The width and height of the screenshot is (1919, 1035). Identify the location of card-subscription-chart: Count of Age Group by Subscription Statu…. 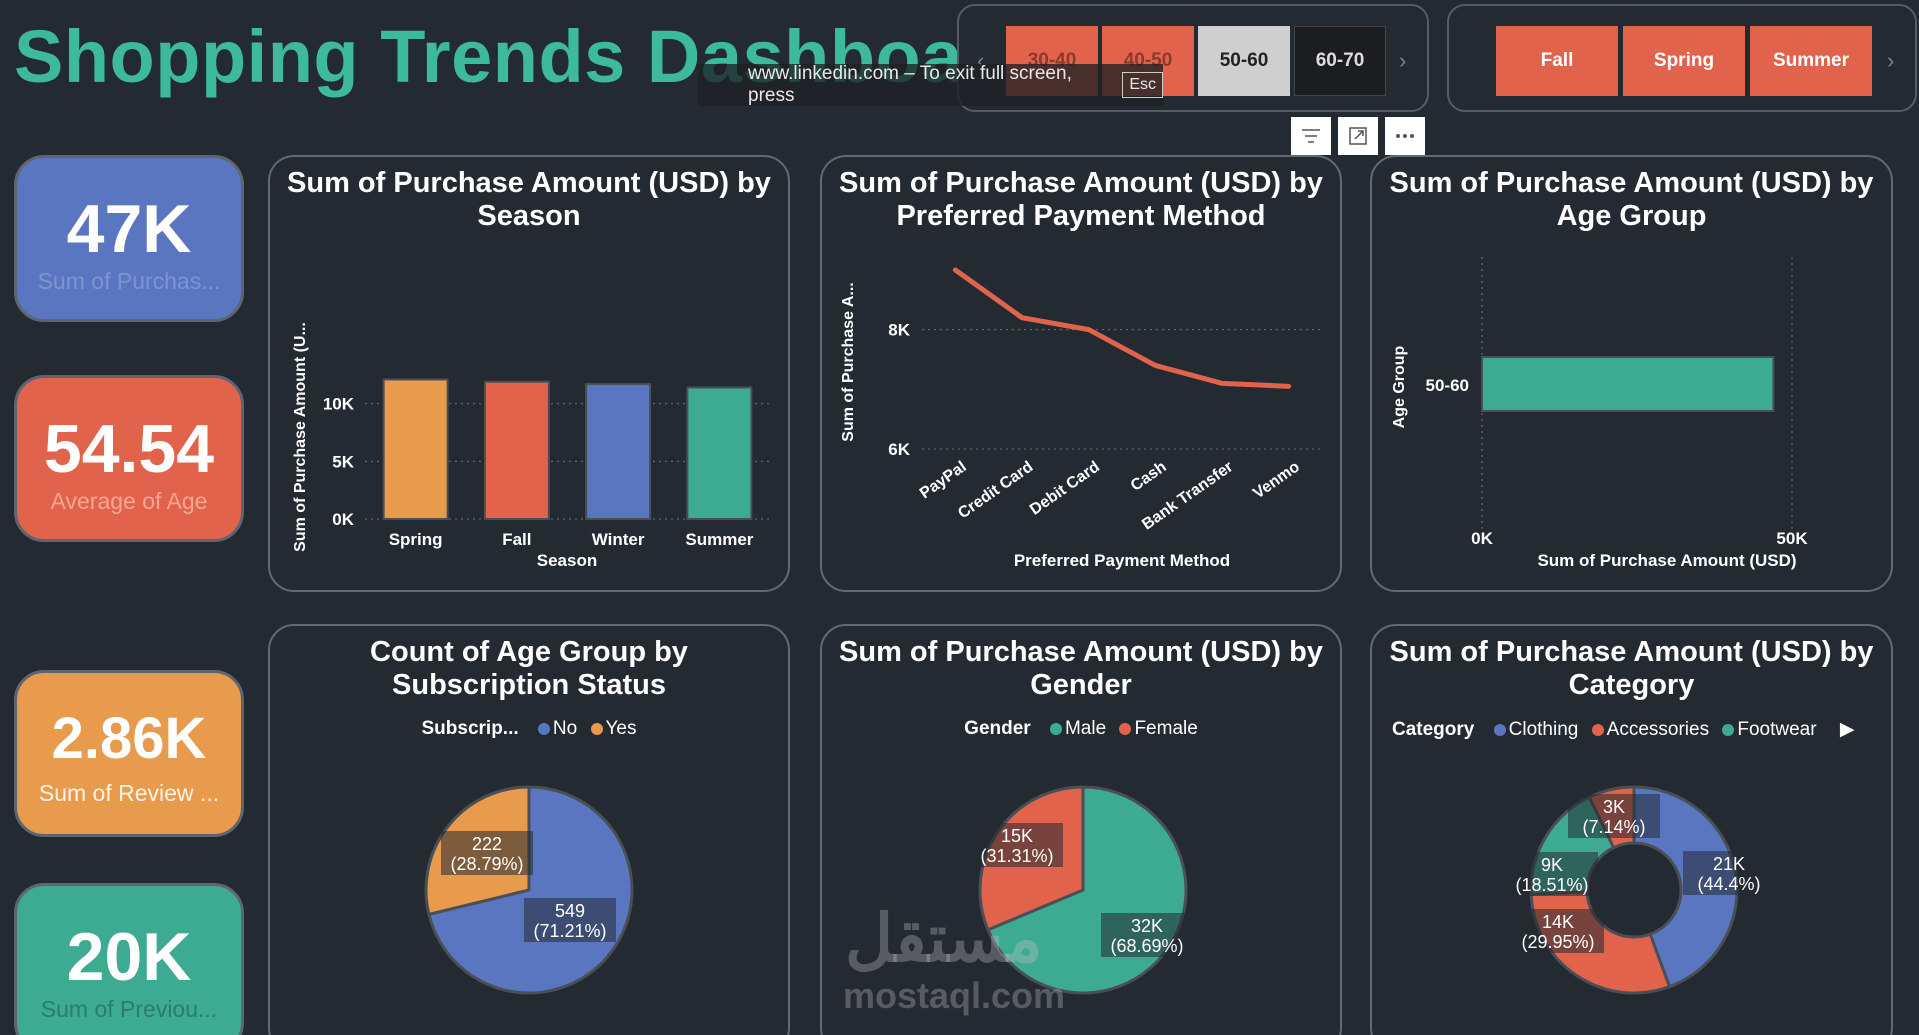
(529, 829).